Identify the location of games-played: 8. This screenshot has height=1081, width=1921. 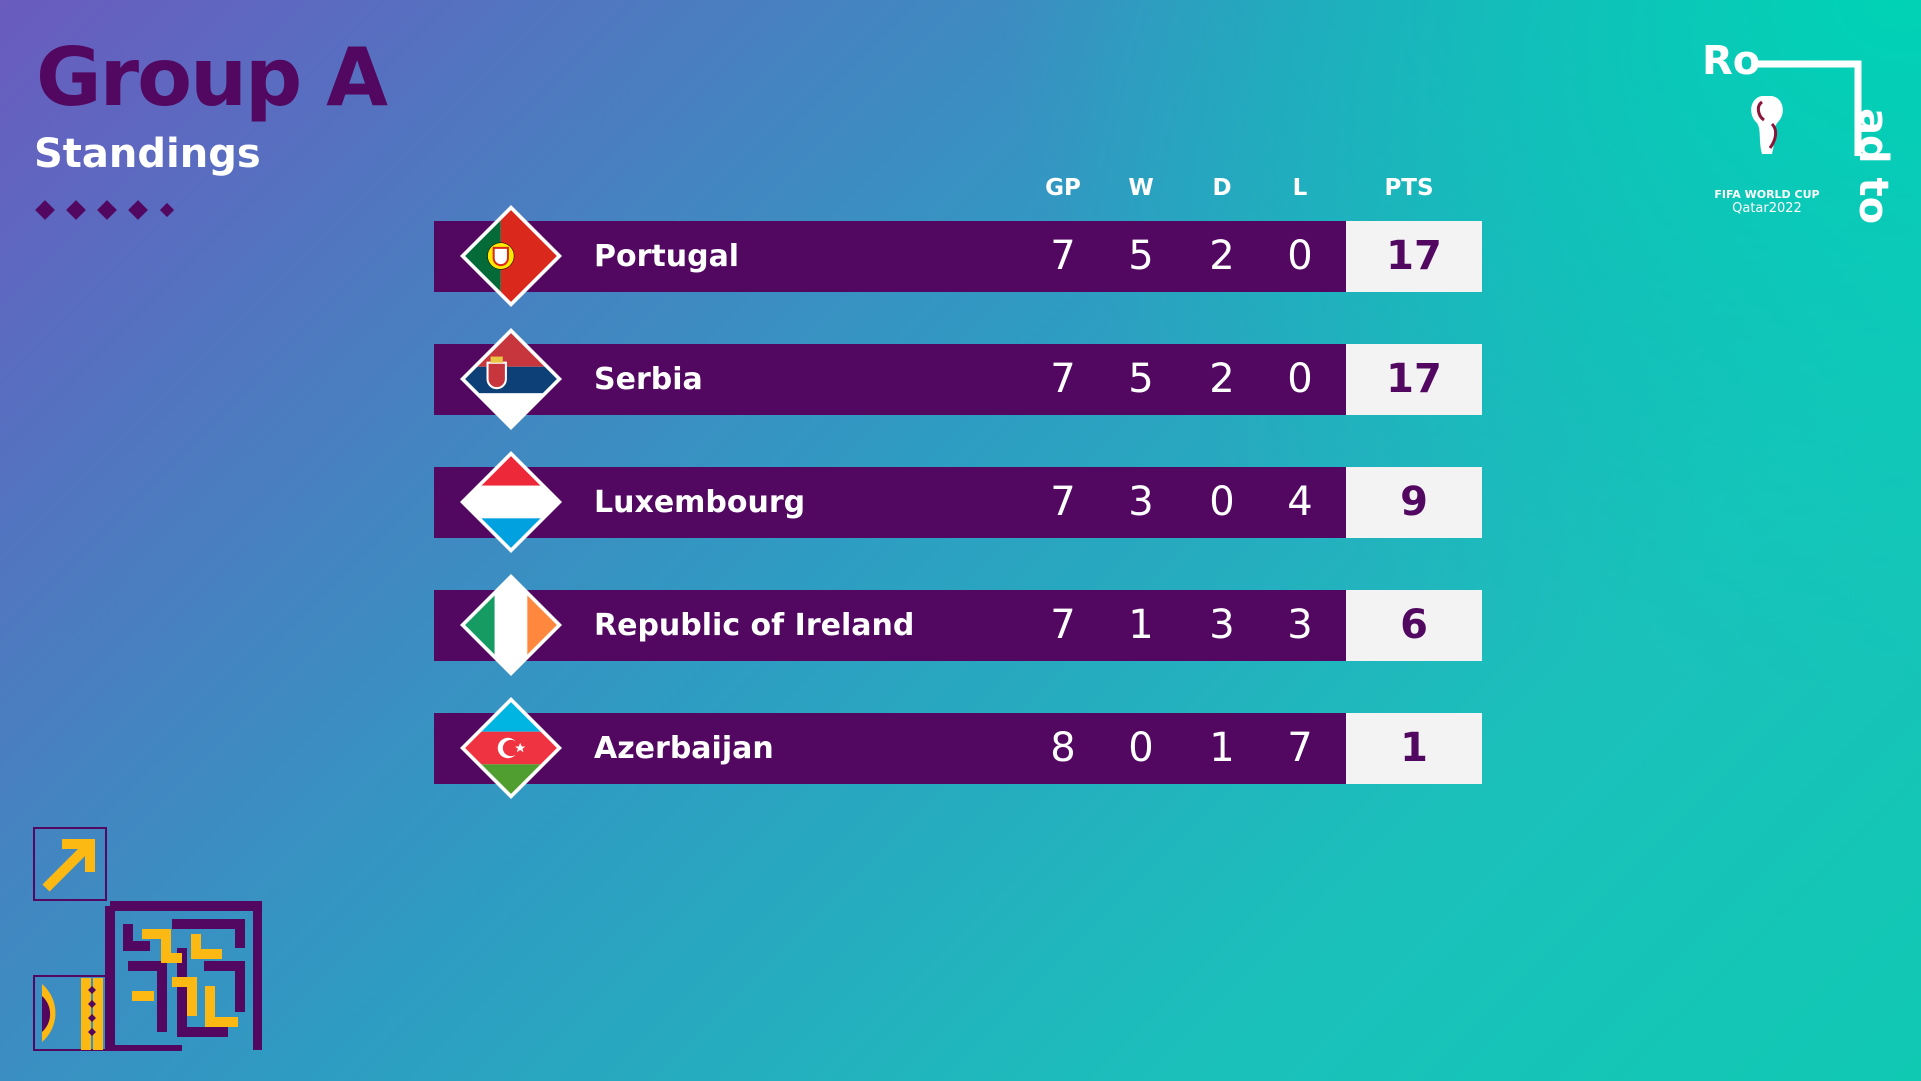
(1063, 748).